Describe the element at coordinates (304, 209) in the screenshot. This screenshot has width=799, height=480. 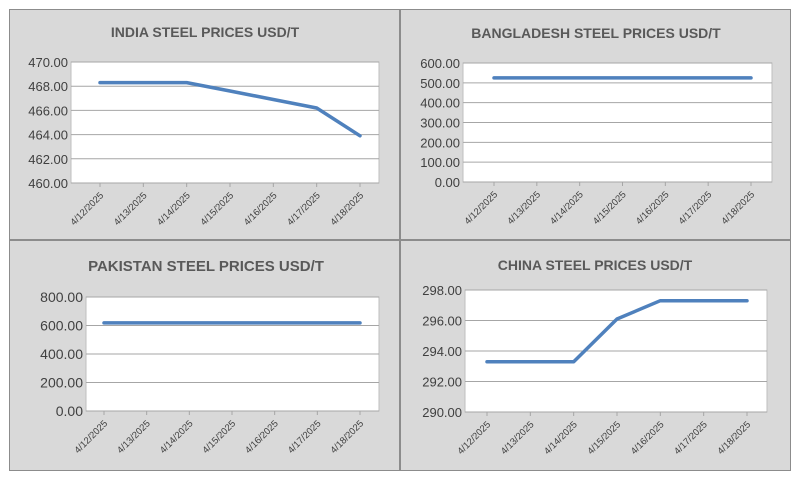
I see `india-x-tick-label: 4/17/2025` at that location.